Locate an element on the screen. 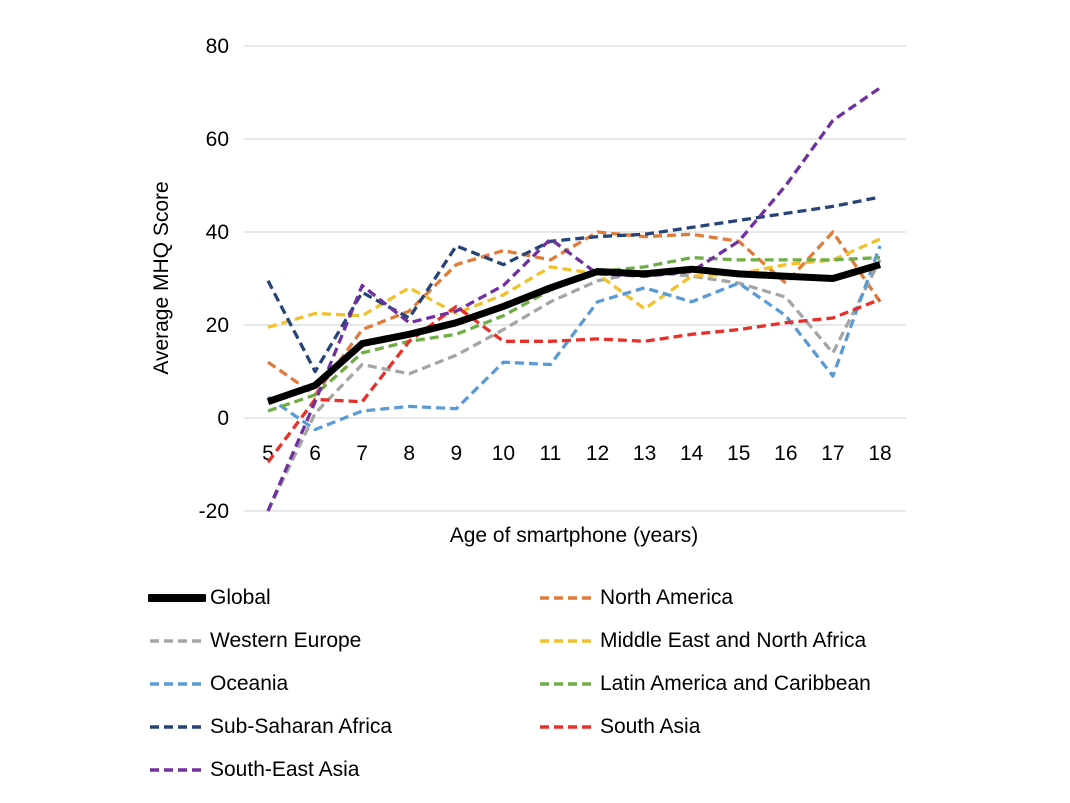 This screenshot has width=1070, height=803. x-tick-label: 8 is located at coordinates (409, 453).